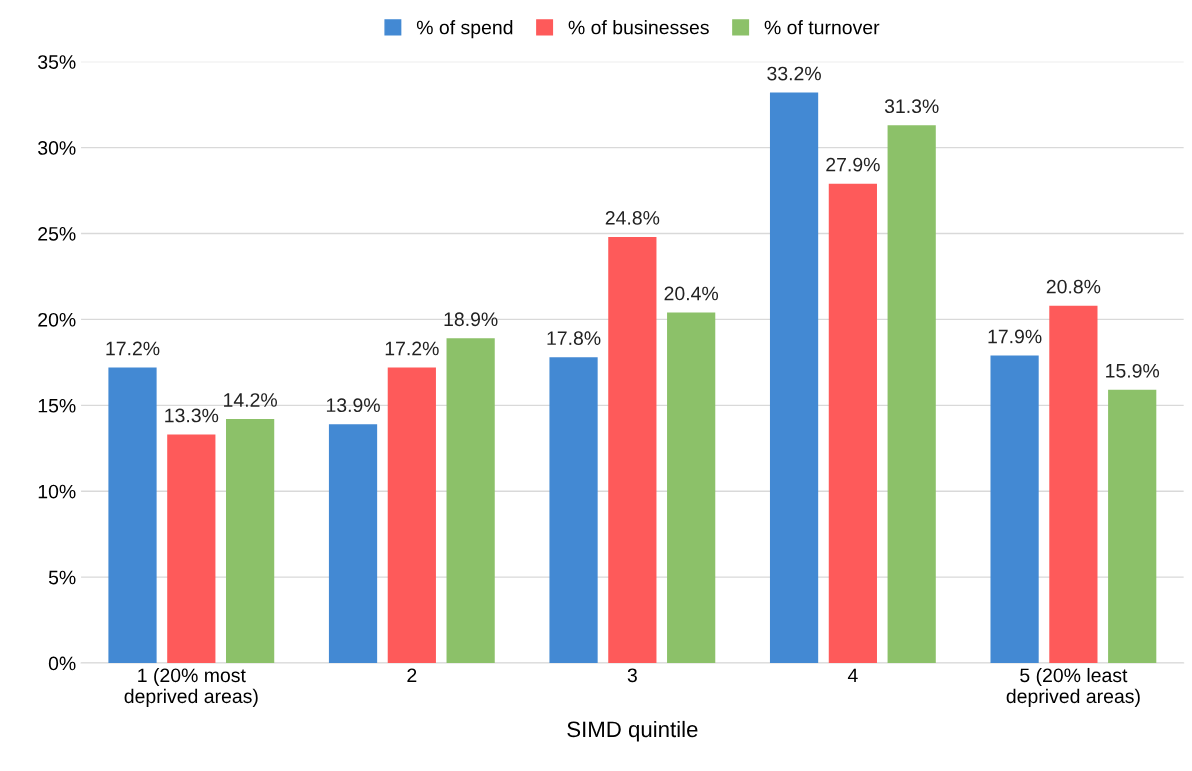 The image size is (1192, 771). Describe the element at coordinates (822, 27) in the screenshot. I see `legend-label: % of turnover` at that location.